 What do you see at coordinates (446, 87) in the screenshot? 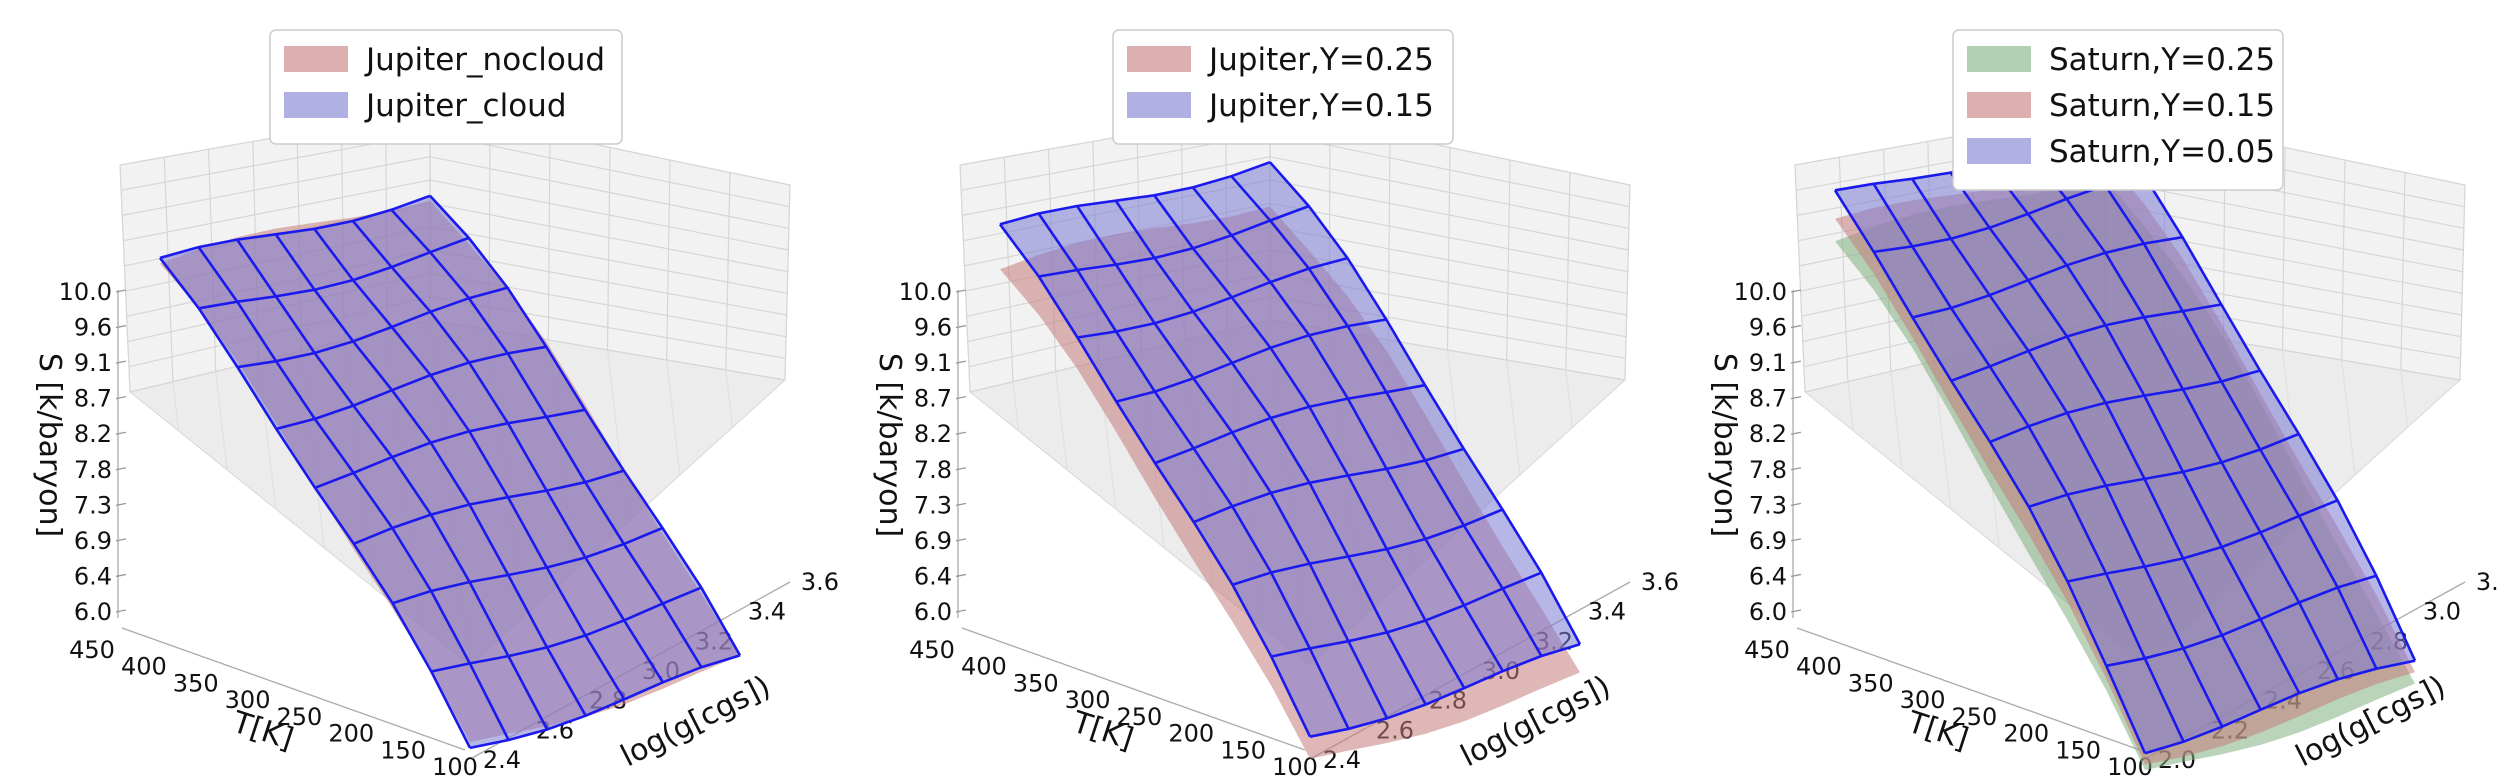
I see `legend-box` at bounding box center [446, 87].